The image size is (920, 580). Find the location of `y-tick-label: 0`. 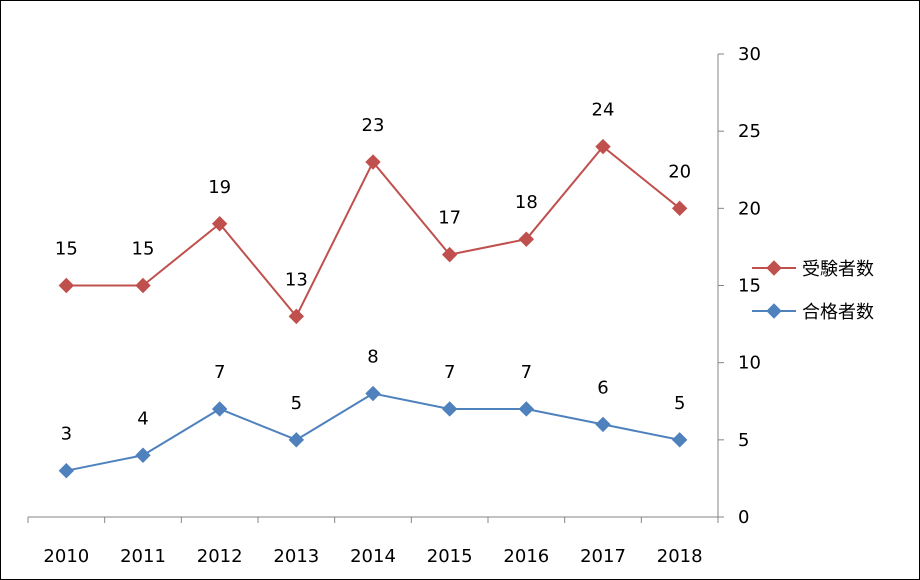

y-tick-label: 0 is located at coordinates (743, 517).